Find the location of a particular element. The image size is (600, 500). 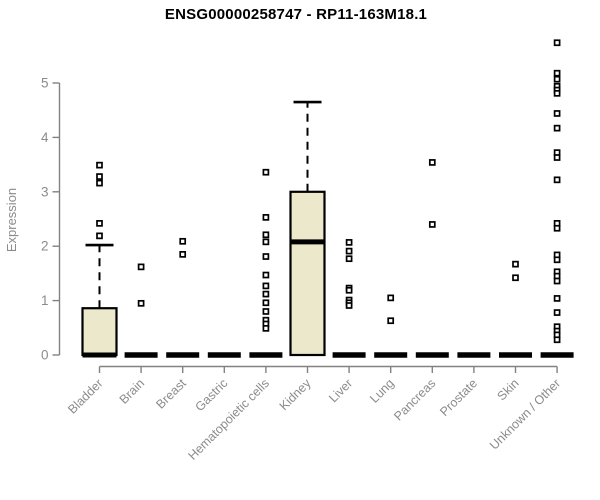

x-tick-label: Hematopoietic cells is located at coordinates (228, 419).